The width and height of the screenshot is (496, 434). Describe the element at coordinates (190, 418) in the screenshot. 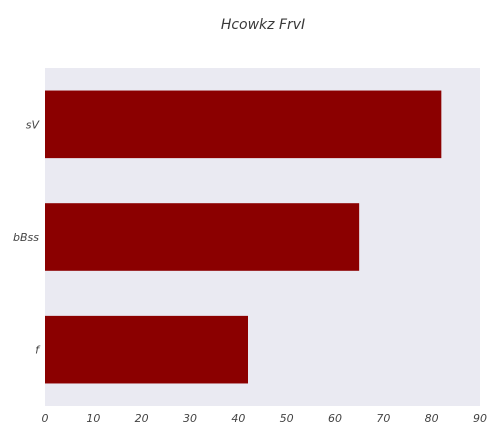

I see `x-tick-label-3: 30` at that location.